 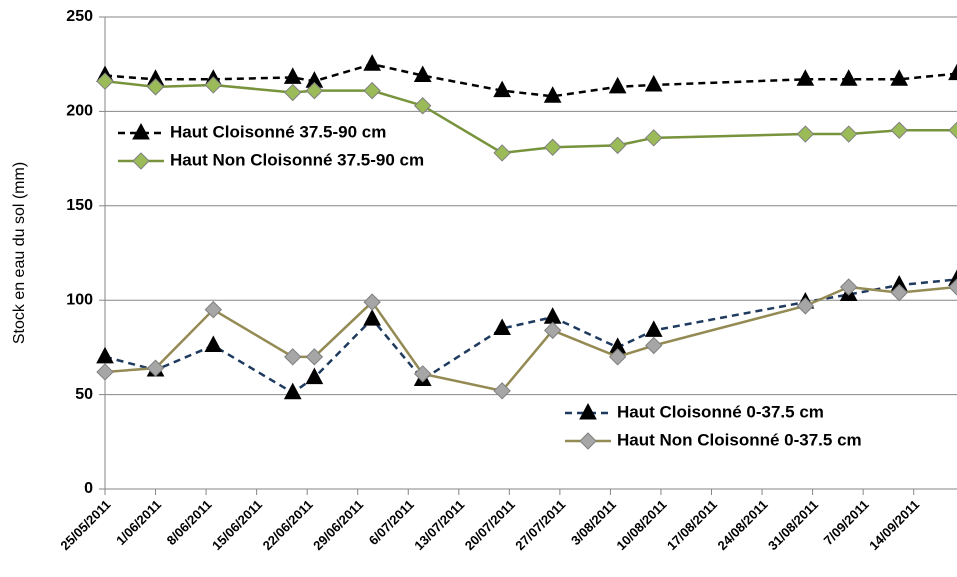 What do you see at coordinates (84, 394) in the screenshot?
I see `y-tick-label: 50` at bounding box center [84, 394].